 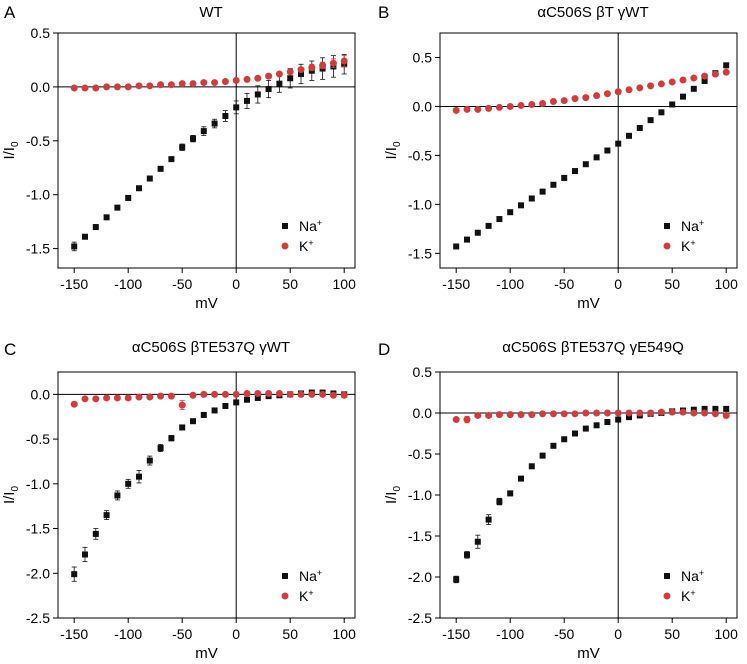 I want to click on y-axis-label-main: I/I, so click(x=391, y=498).